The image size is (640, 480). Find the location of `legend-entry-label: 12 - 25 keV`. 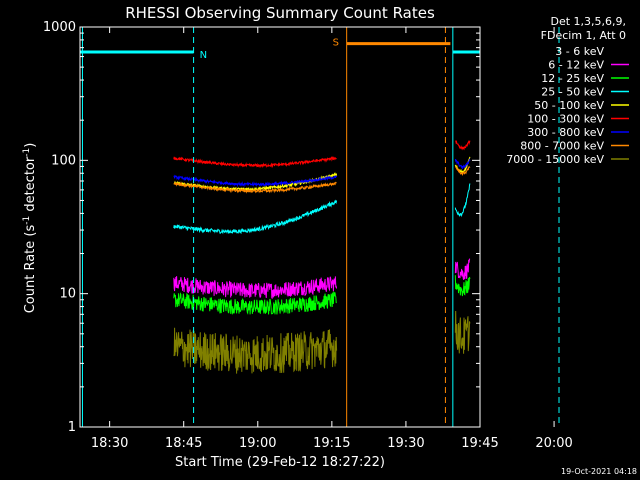

legend-entry-label: 12 - 25 keV is located at coordinates (572, 78).